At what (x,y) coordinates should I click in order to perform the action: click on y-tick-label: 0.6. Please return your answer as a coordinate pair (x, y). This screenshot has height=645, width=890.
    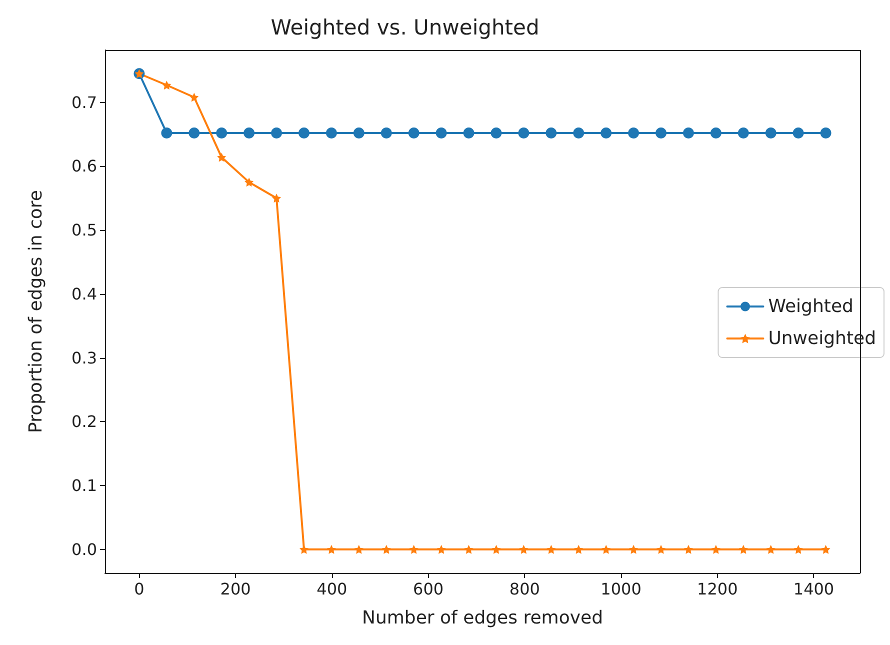
    Looking at the image, I should click on (84, 166).